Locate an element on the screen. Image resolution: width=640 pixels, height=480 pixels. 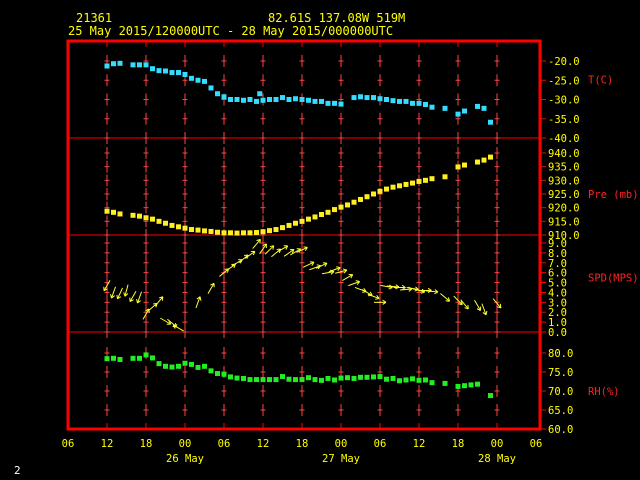
y-tick-label-wind: 0.0 is located at coordinates (557, 333).